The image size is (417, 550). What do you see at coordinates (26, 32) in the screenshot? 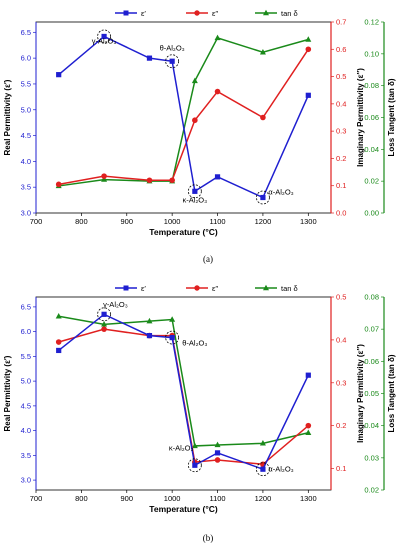
I see `left-tick-label: 6.5` at bounding box center [26, 32].